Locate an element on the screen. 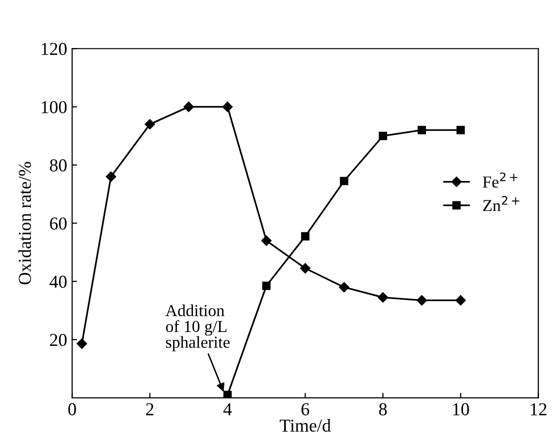  x-tick-label: 12 is located at coordinates (538, 409).